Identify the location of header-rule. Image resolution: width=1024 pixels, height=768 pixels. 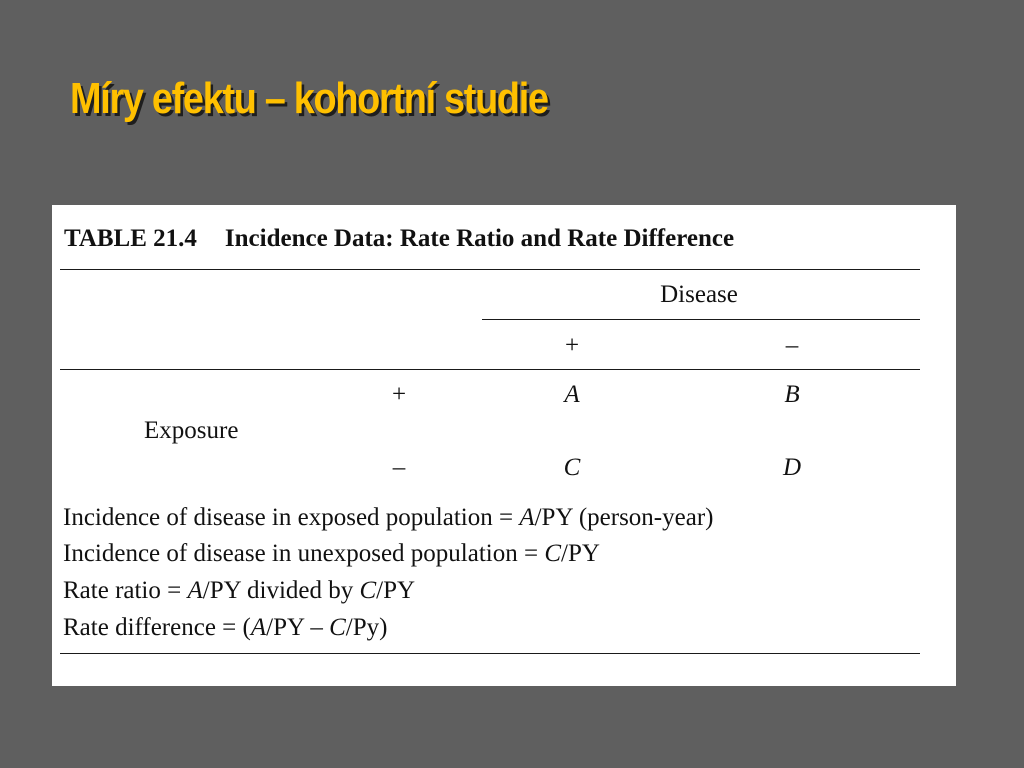
(490, 369).